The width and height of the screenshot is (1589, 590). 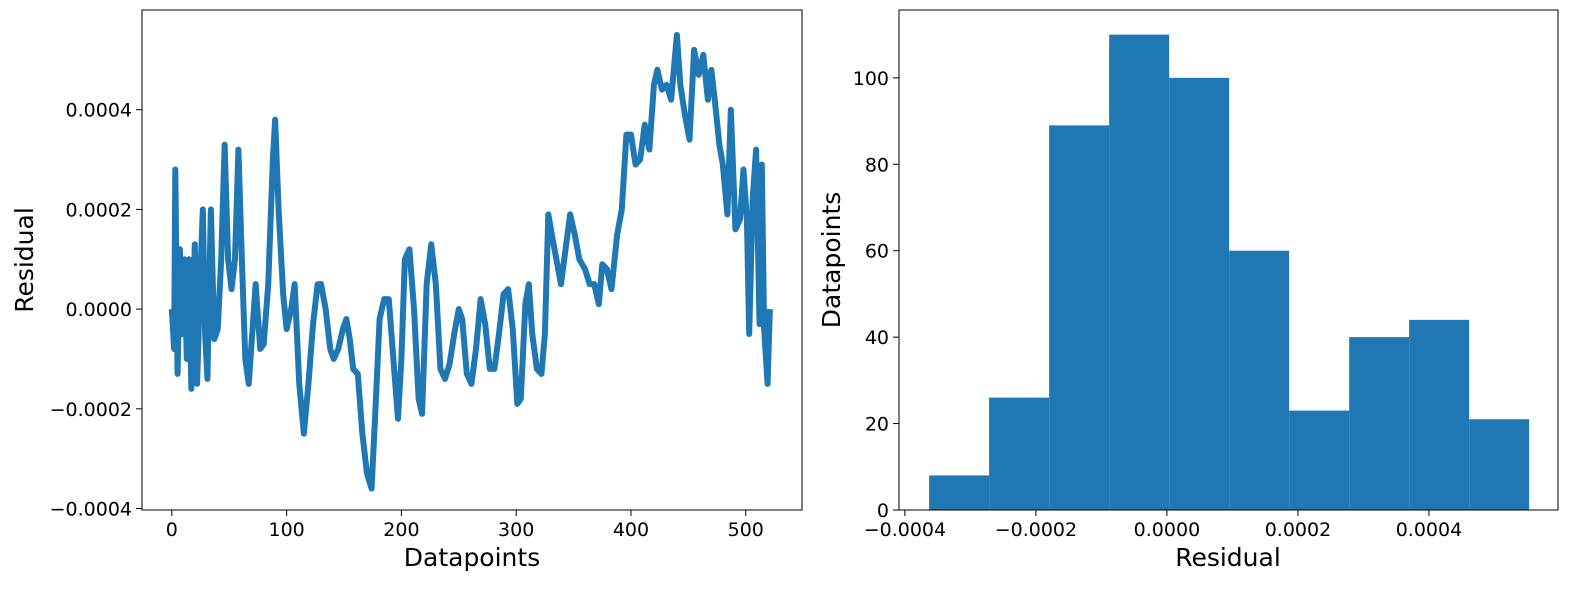 What do you see at coordinates (877, 252) in the screenshot?
I see `y-tick-label: 60` at bounding box center [877, 252].